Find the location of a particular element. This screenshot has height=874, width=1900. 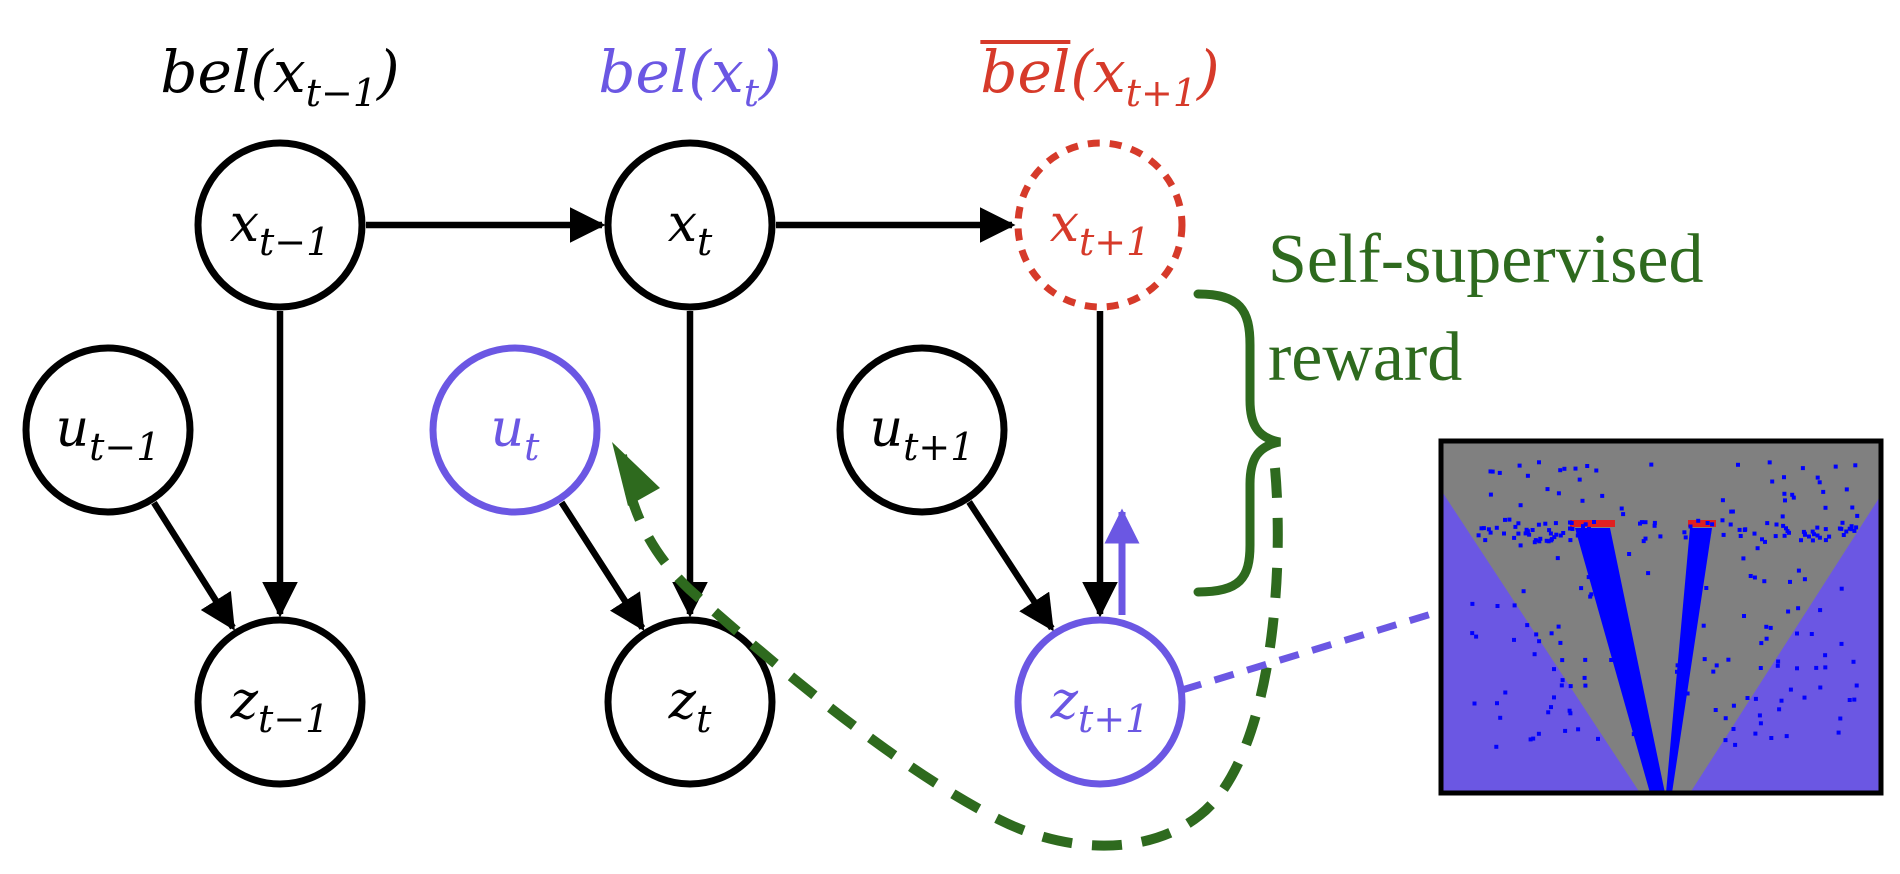

bel-prev-label: bel(xt−1) is located at coordinates (279, 76).